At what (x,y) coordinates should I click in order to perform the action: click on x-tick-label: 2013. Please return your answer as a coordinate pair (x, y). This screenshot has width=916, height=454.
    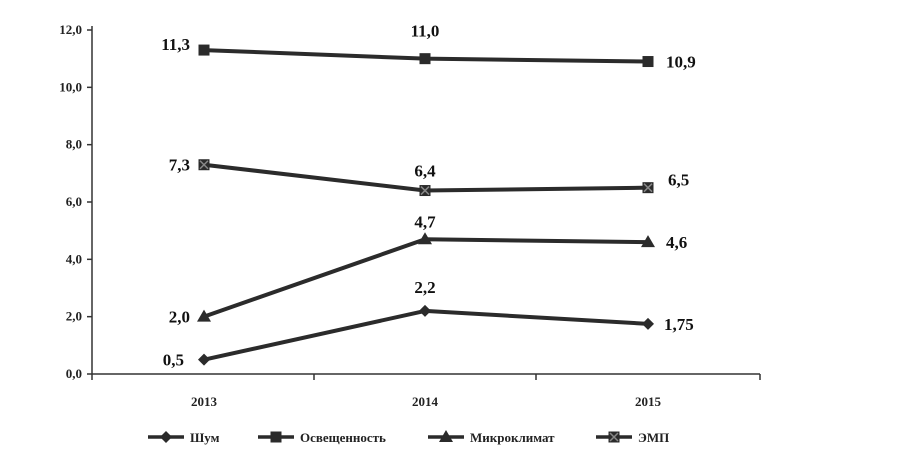
    Looking at the image, I should click on (204, 401).